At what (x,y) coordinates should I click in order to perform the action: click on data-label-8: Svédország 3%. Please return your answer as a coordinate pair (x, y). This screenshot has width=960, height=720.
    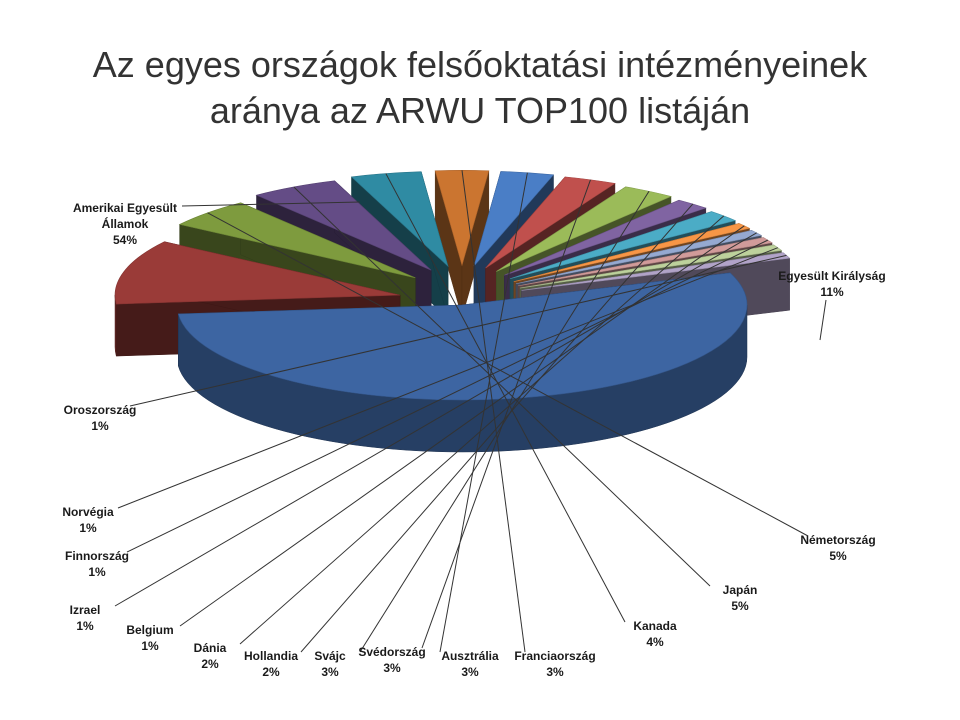
    Looking at the image, I should click on (391, 660).